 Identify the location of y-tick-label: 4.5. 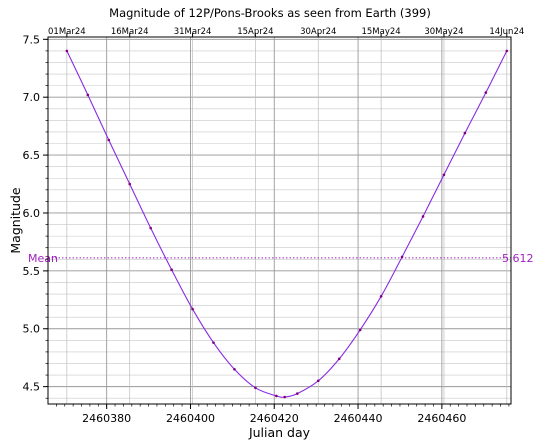
(32, 387).